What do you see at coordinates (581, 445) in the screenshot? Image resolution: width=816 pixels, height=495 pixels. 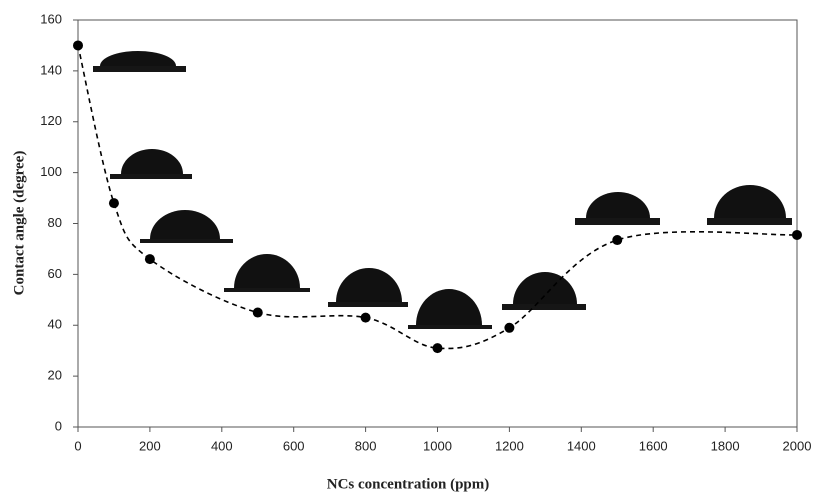 I see `x-tick-label: 1400` at bounding box center [581, 445].